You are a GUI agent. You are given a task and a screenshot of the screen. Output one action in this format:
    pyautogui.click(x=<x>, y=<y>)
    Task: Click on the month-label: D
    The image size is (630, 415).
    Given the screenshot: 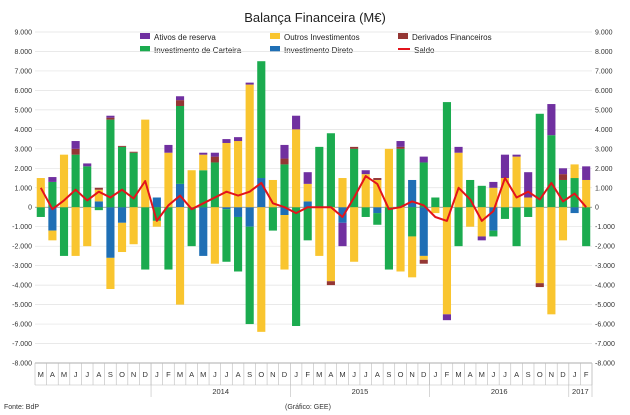 What is the action you would take?
    pyautogui.click(x=563, y=374)
    